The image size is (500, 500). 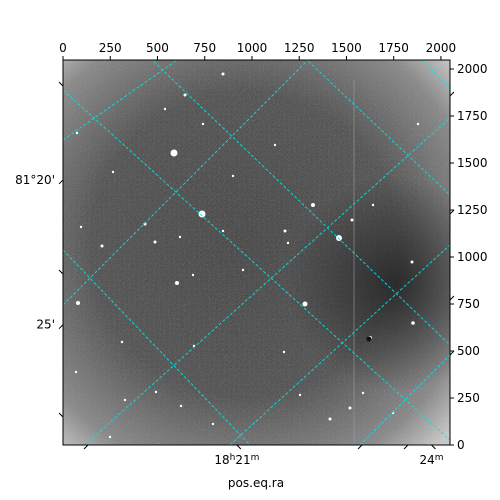 I want to click on top-pixel-axis: 0 250 500 750 1000 1250 1500 1750 2000, so click(x=257, y=50).